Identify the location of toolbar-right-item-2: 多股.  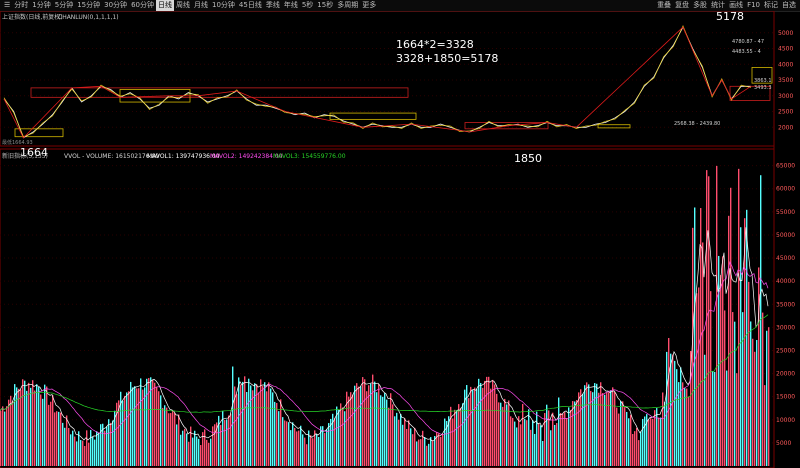
(700, 5).